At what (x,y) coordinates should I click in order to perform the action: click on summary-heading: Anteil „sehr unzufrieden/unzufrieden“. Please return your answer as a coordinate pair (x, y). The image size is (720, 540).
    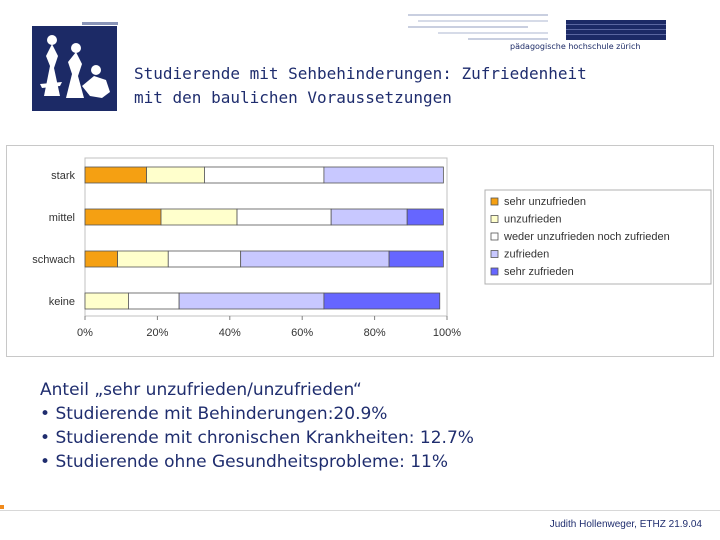
    Looking at the image, I should click on (201, 390).